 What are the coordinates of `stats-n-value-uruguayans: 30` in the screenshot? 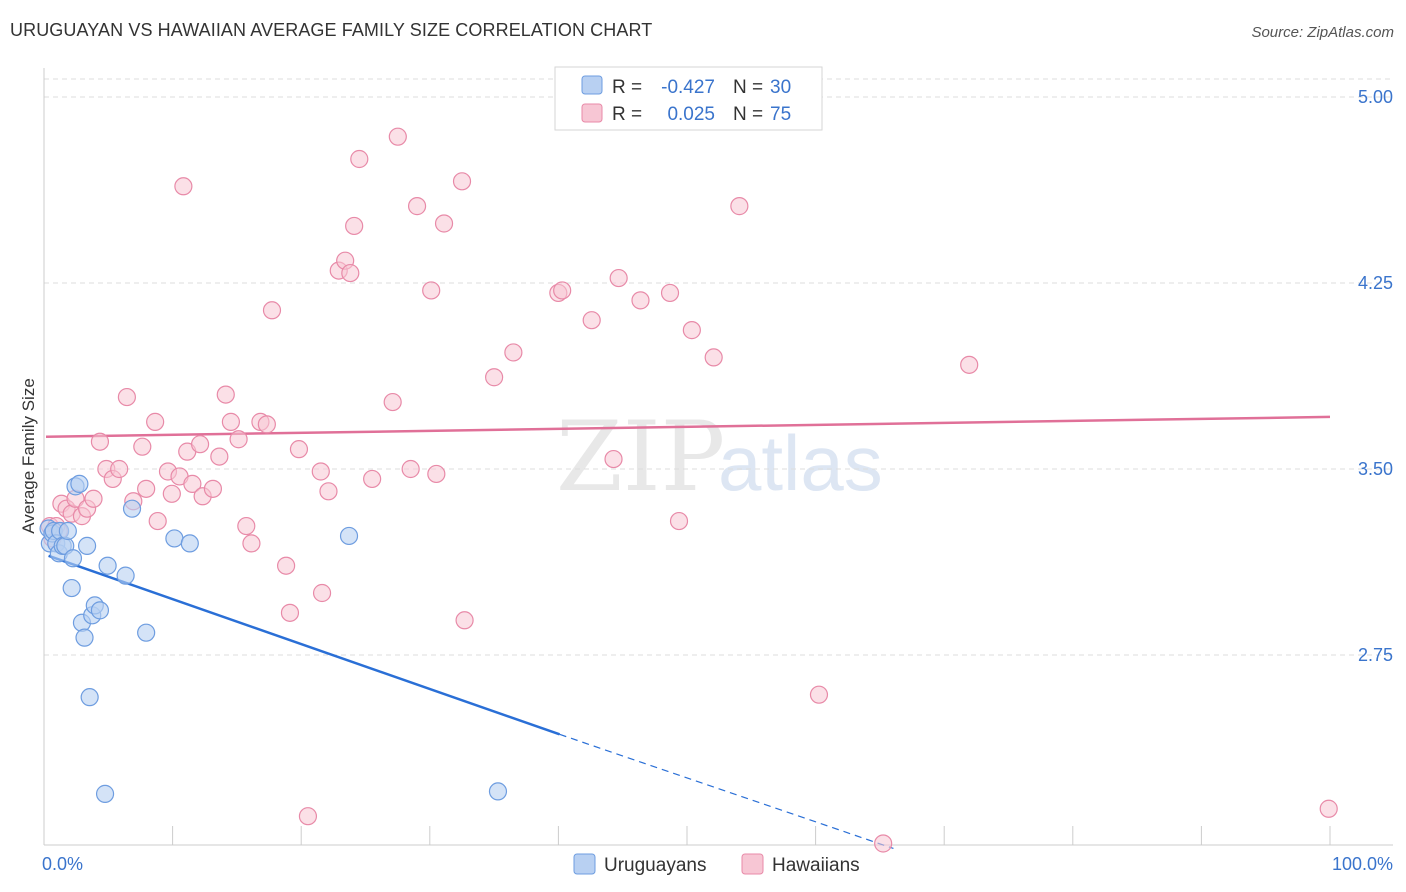 It's located at (780, 87).